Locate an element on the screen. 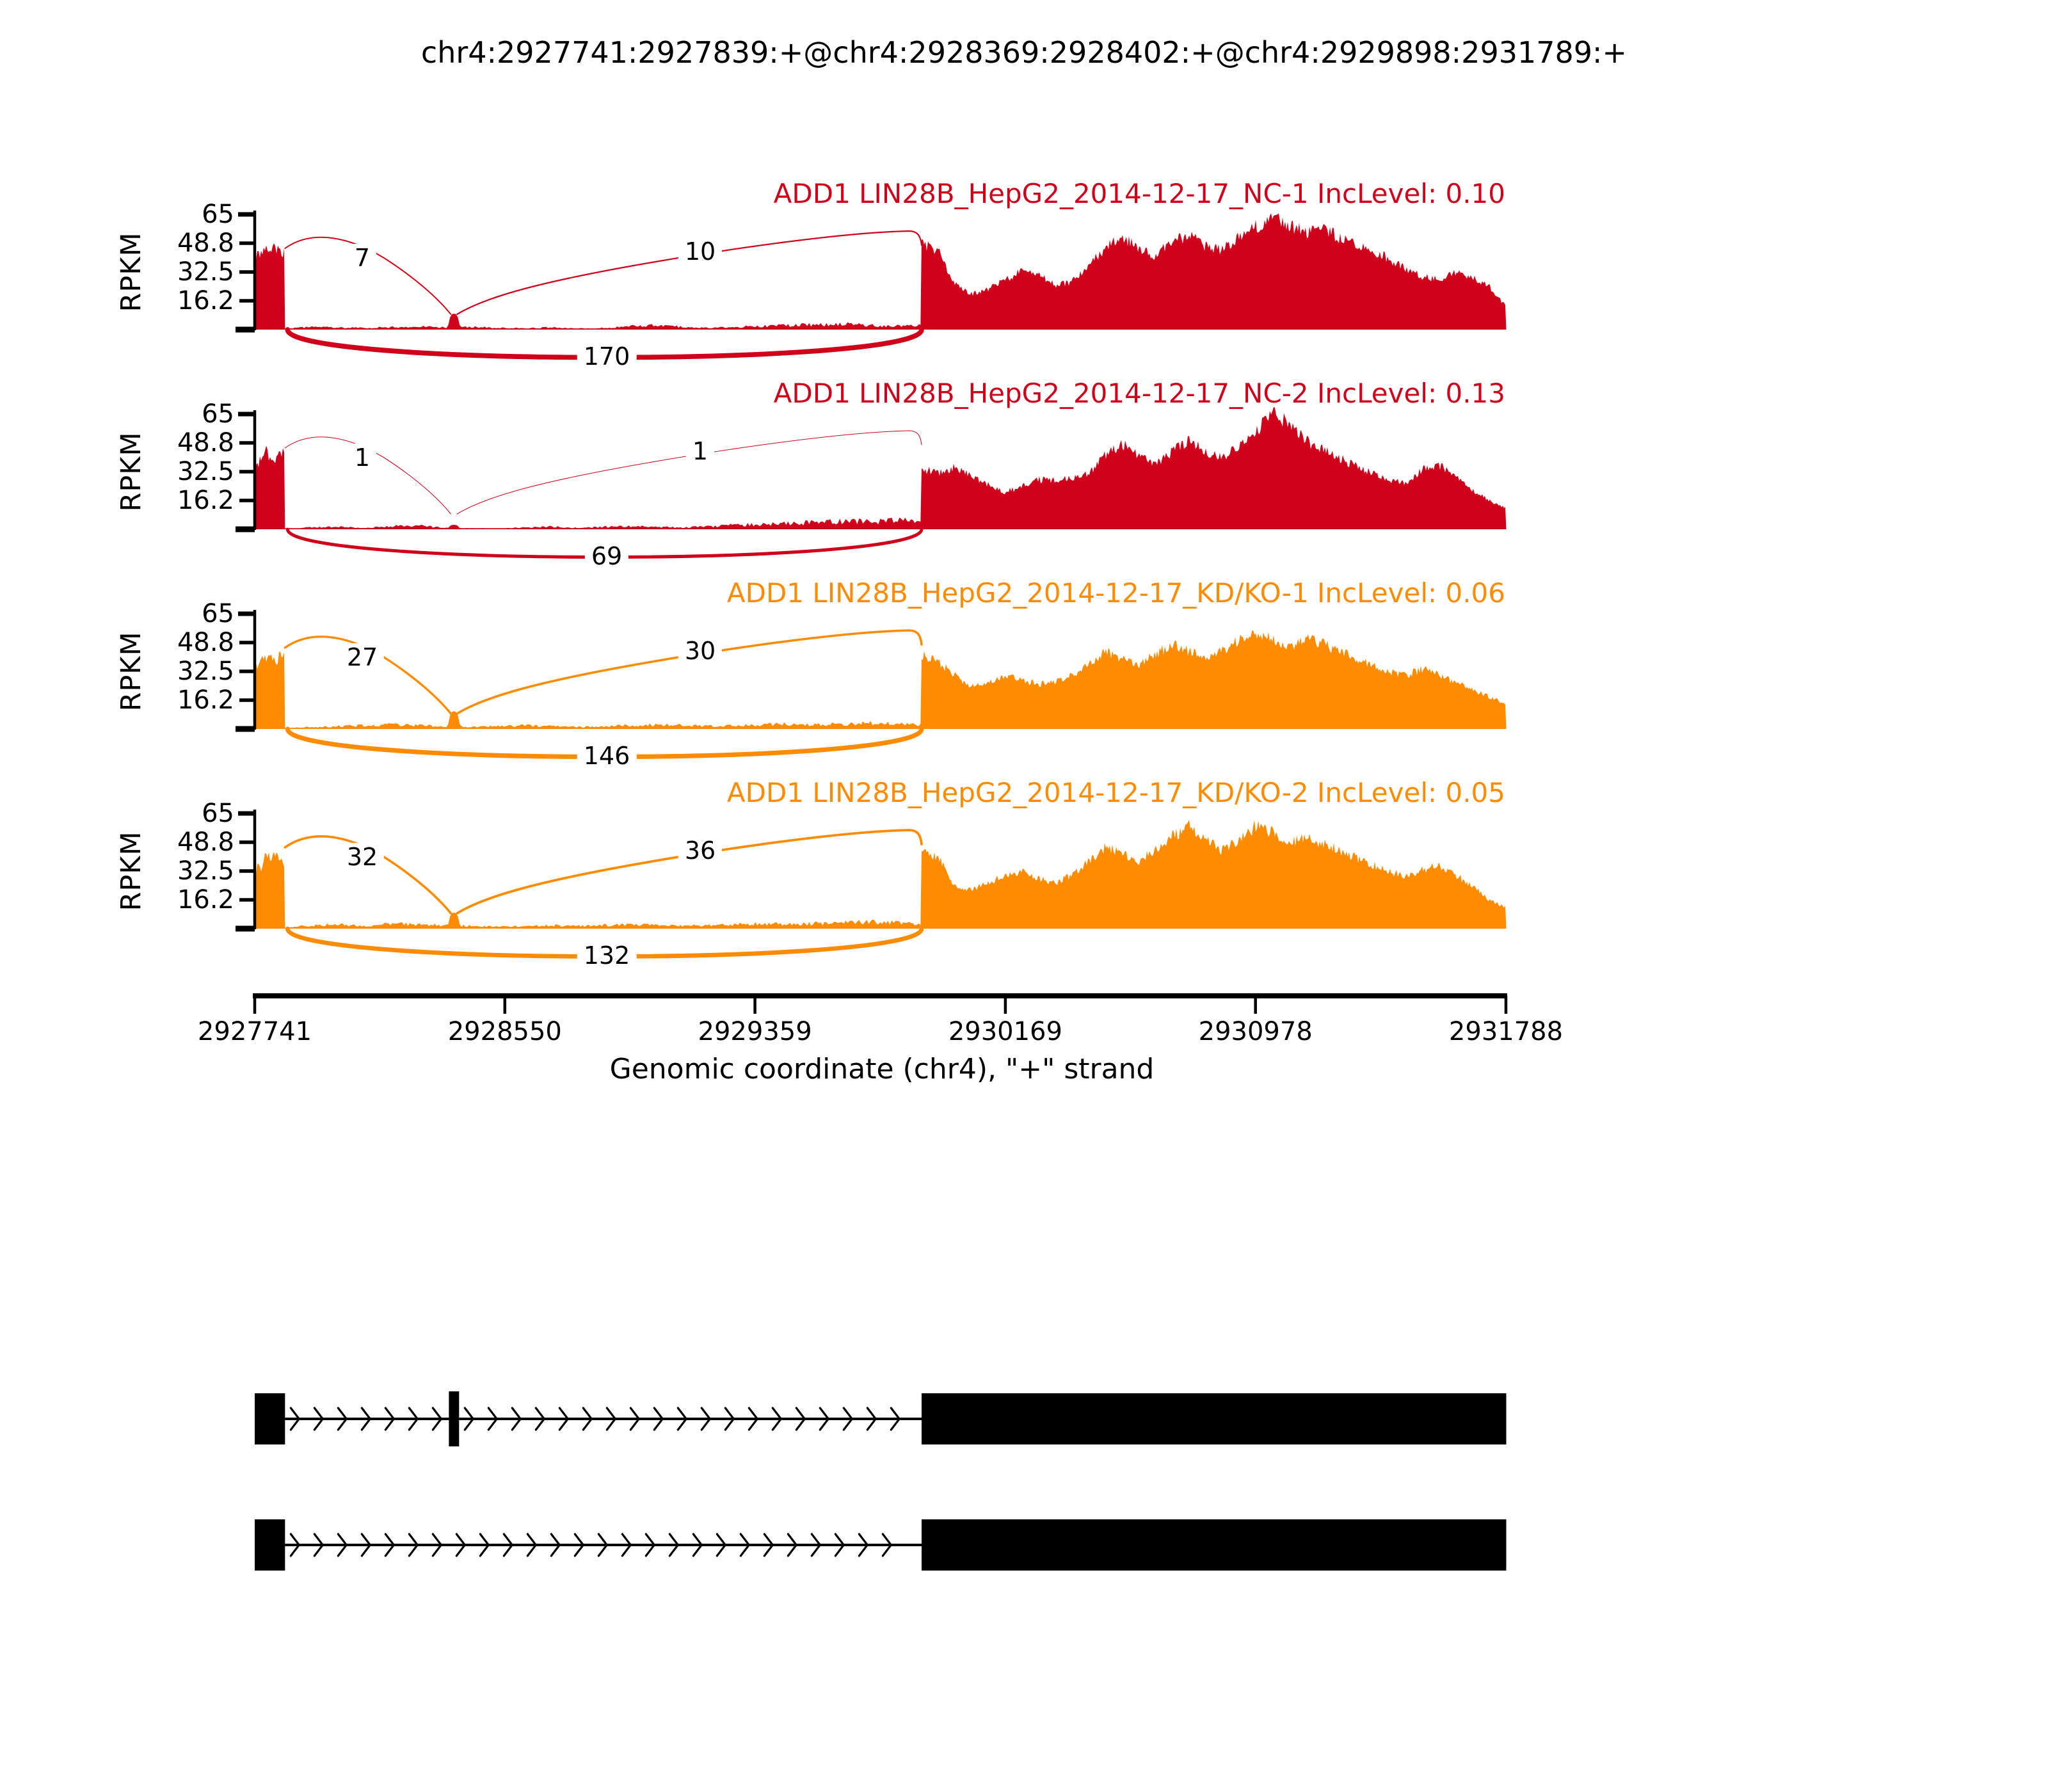 The image size is (2048, 1792). isoform-2-model is located at coordinates (881, 1545).